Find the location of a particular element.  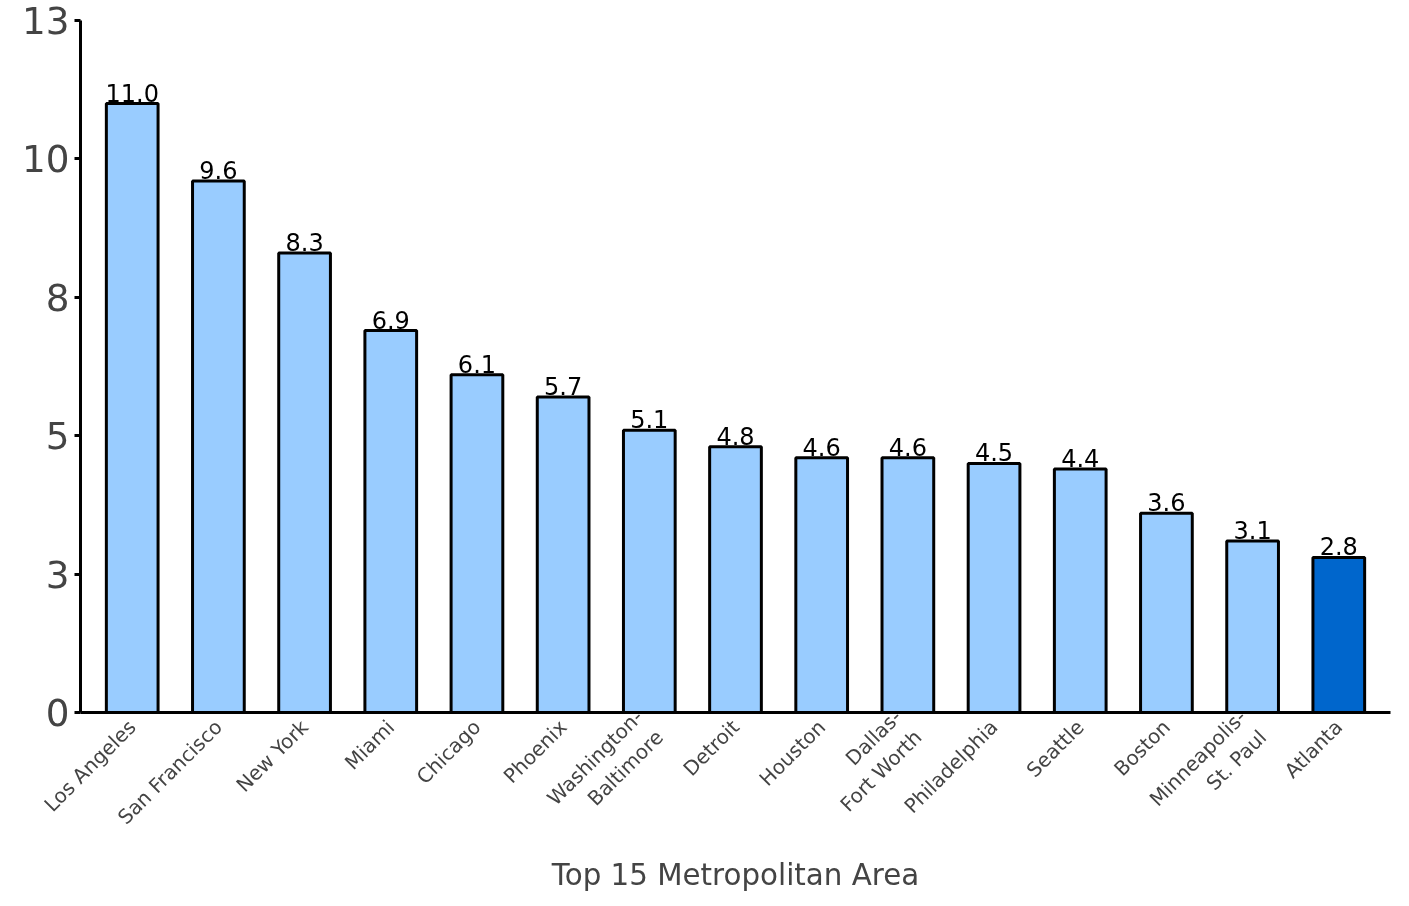

data-label: 4.5 is located at coordinates (994, 453).